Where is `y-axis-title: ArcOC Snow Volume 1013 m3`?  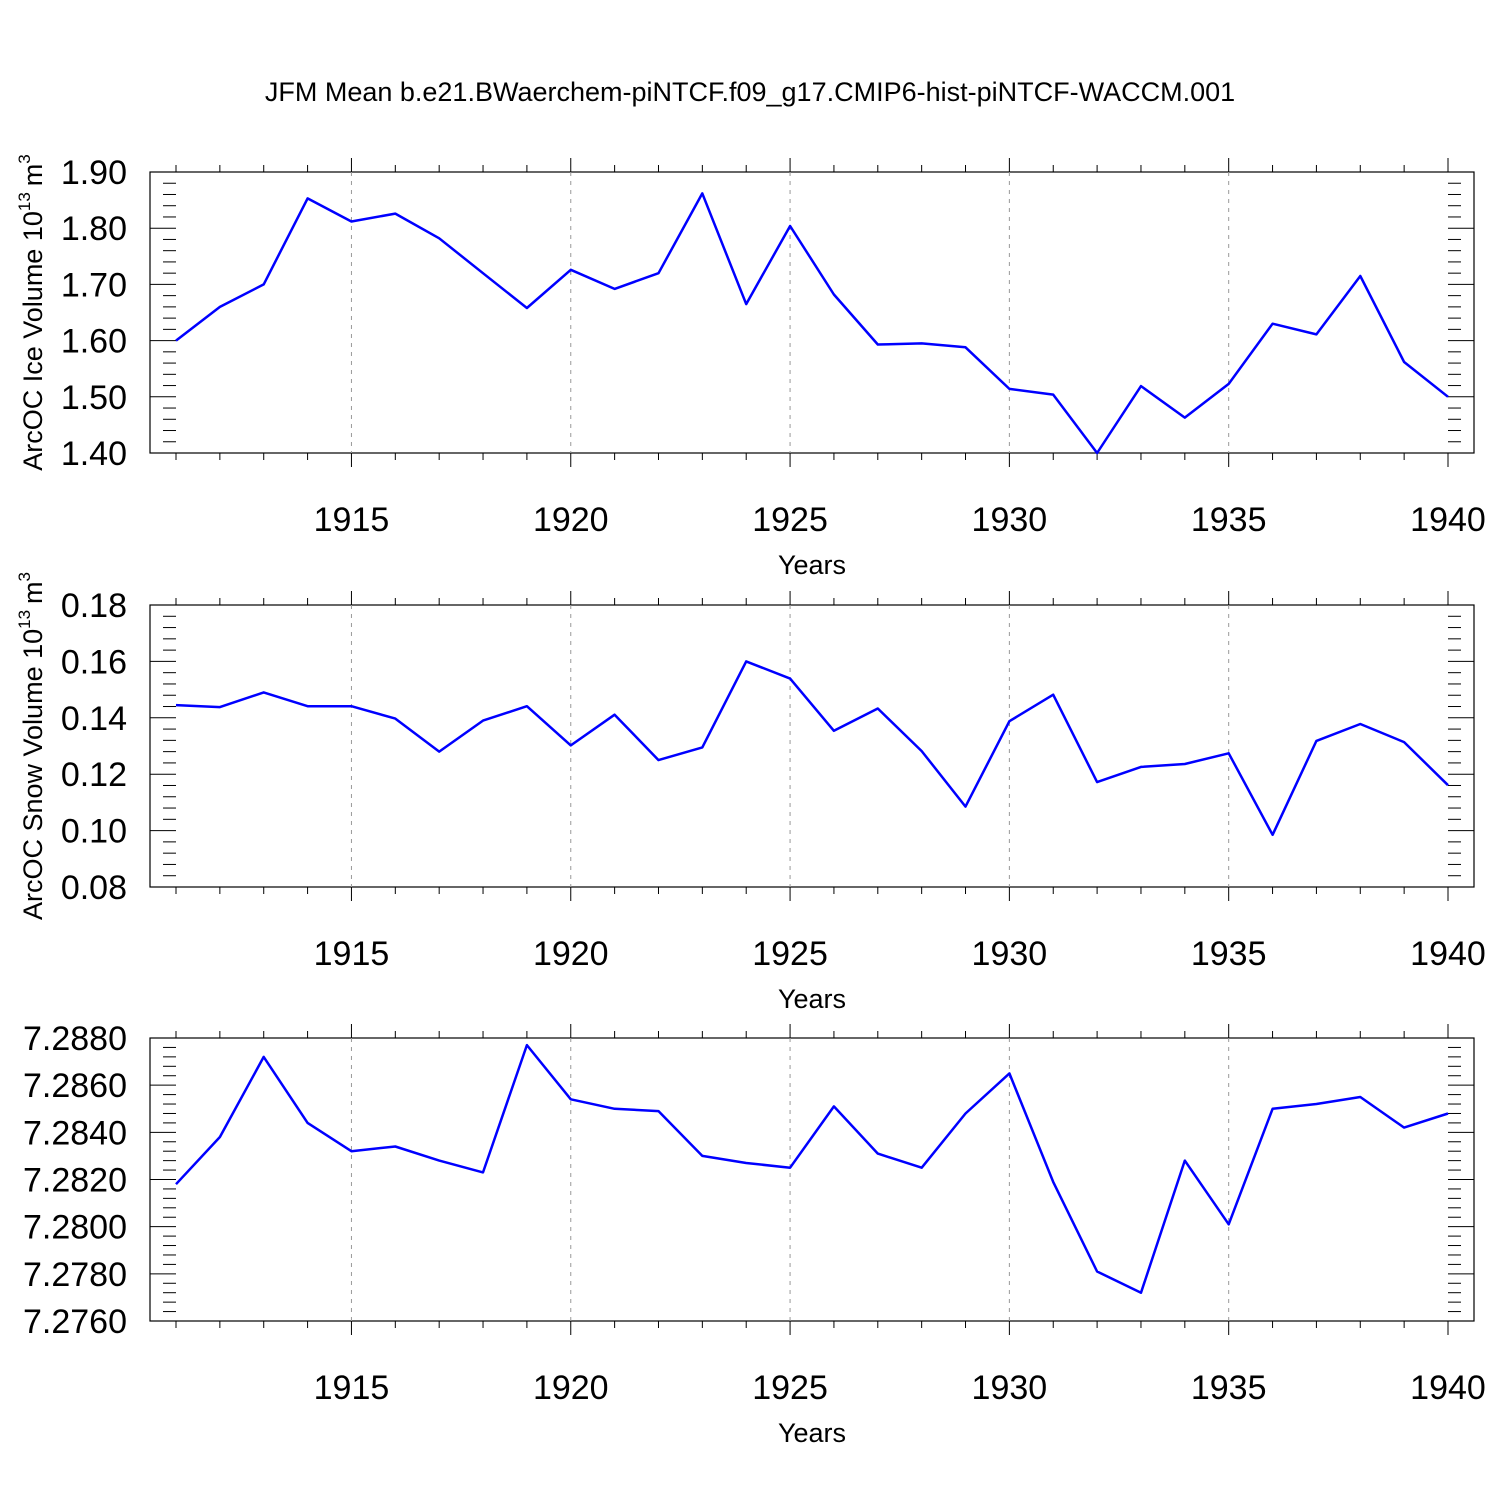
y-axis-title: ArcOC Snow Volume 1013 m3 is located at coordinates (31, 746).